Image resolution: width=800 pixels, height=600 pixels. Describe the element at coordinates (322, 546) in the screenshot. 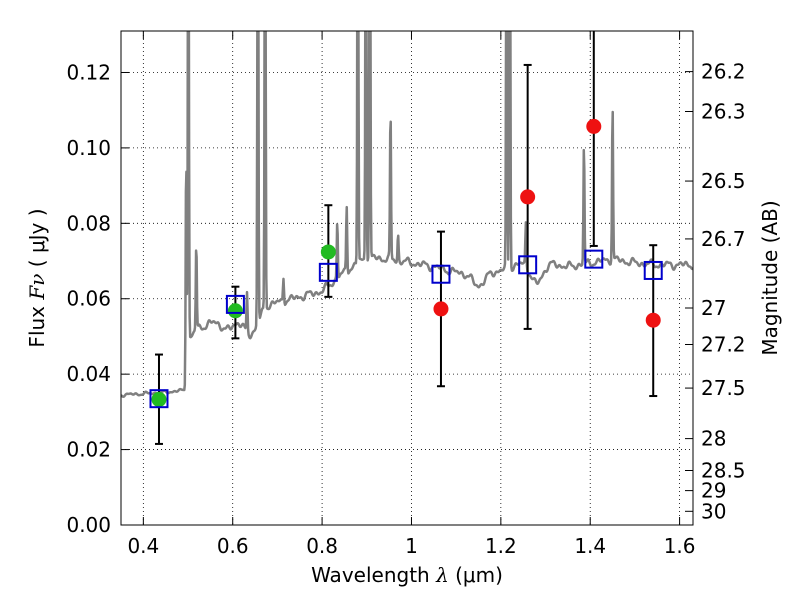

I see `x-tick-label: 0.8` at that location.